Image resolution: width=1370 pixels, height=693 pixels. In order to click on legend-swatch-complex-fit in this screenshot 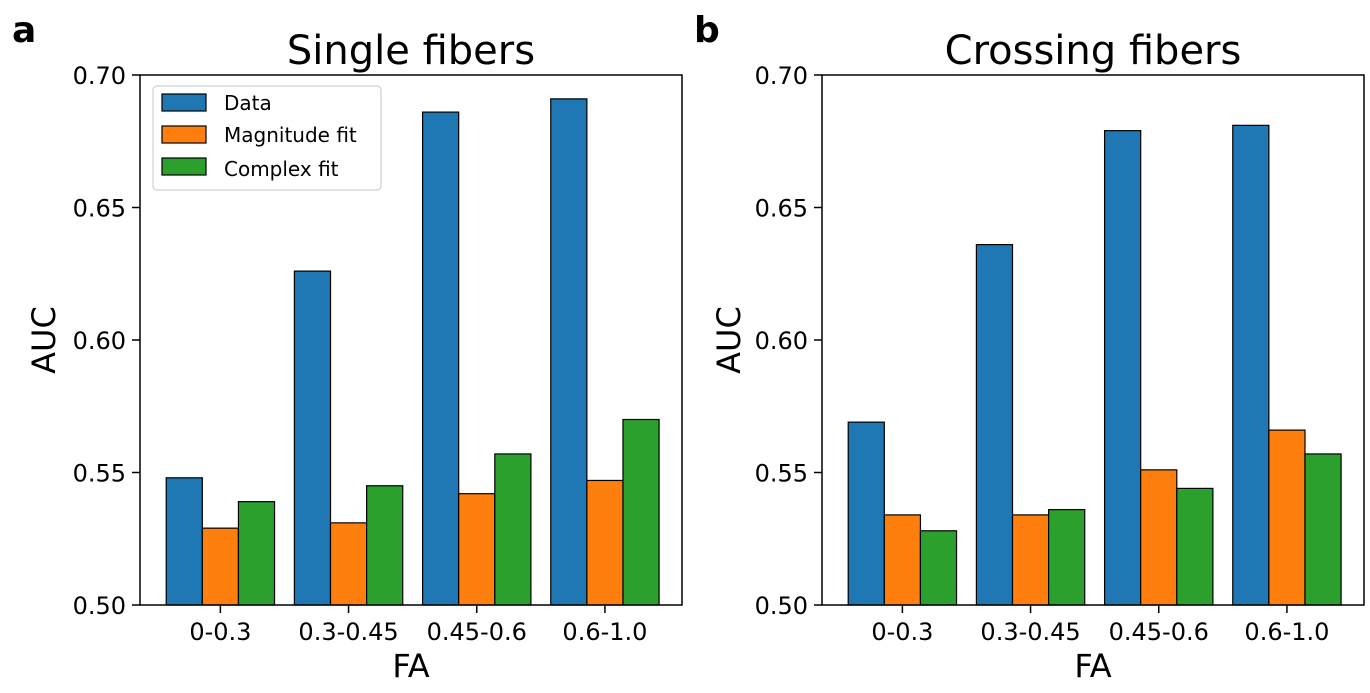, I will do `click(184, 166)`.